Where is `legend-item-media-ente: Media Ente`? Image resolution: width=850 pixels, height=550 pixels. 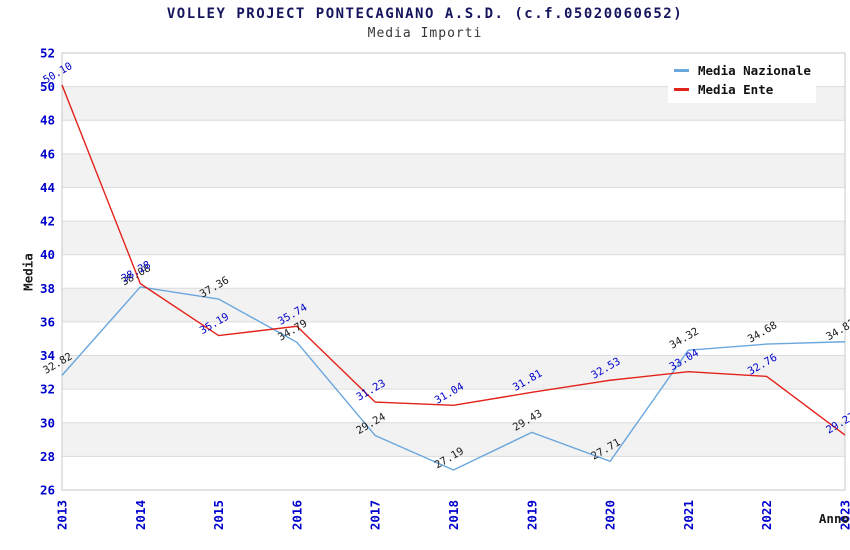 legend-item-media-ente: Media Ente is located at coordinates (742, 89).